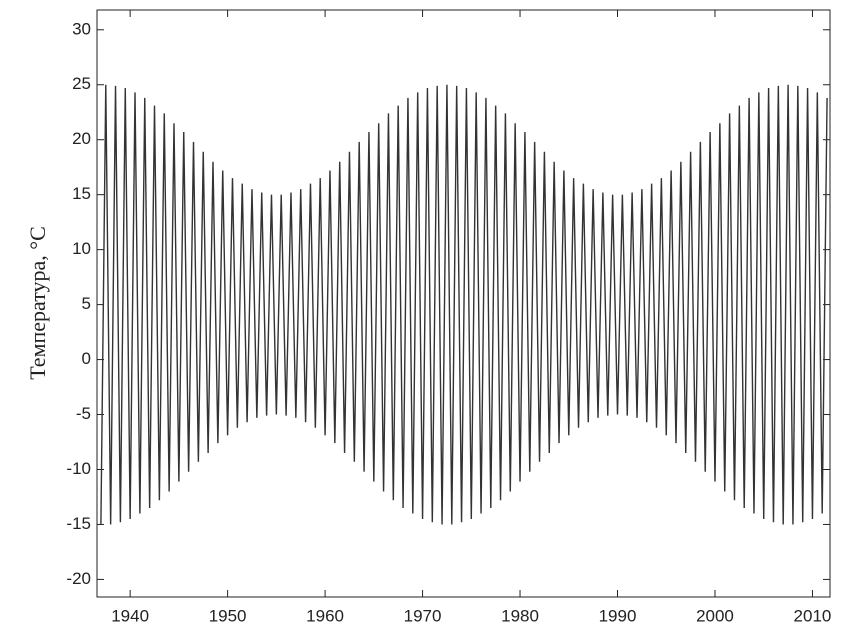 The image size is (852, 632). I want to click on y-tick-label: 10, so click(81, 248).